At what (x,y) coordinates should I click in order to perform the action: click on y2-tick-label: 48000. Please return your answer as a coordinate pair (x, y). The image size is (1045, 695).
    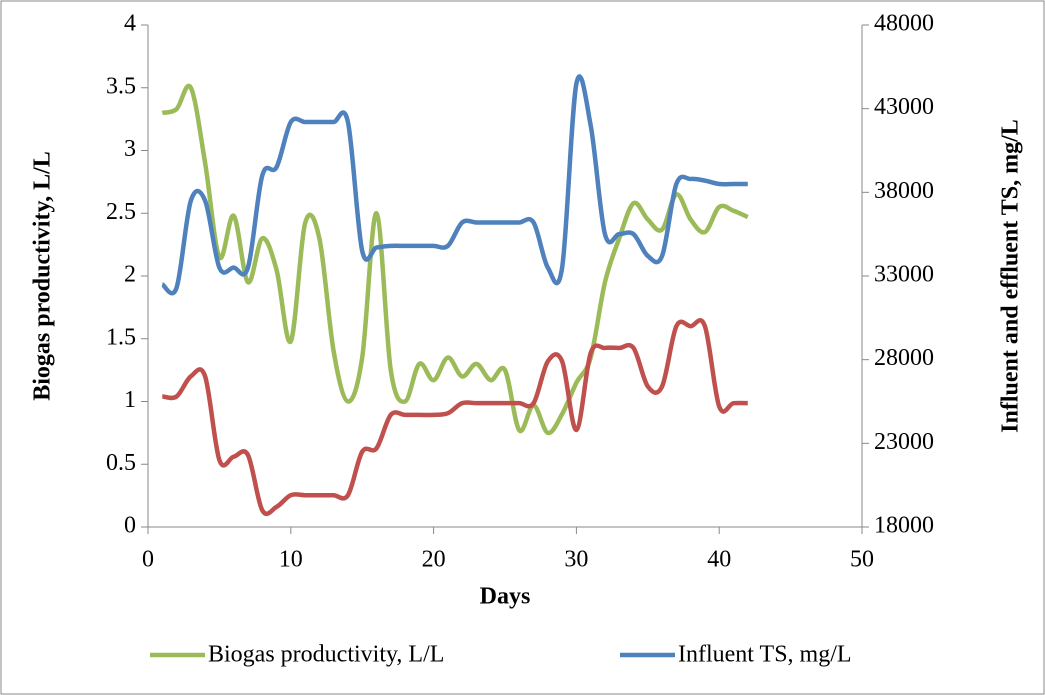
    Looking at the image, I should click on (904, 24).